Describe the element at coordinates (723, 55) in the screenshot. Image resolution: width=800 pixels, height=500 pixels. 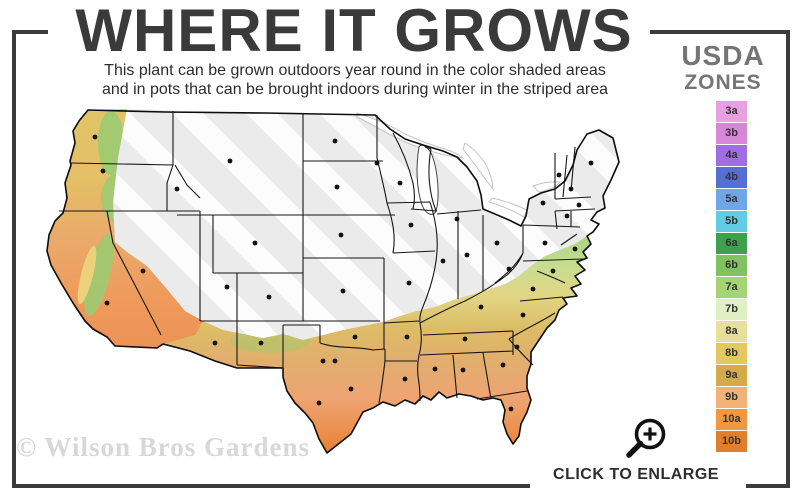
I see `legend-heading-usda: USDA` at that location.